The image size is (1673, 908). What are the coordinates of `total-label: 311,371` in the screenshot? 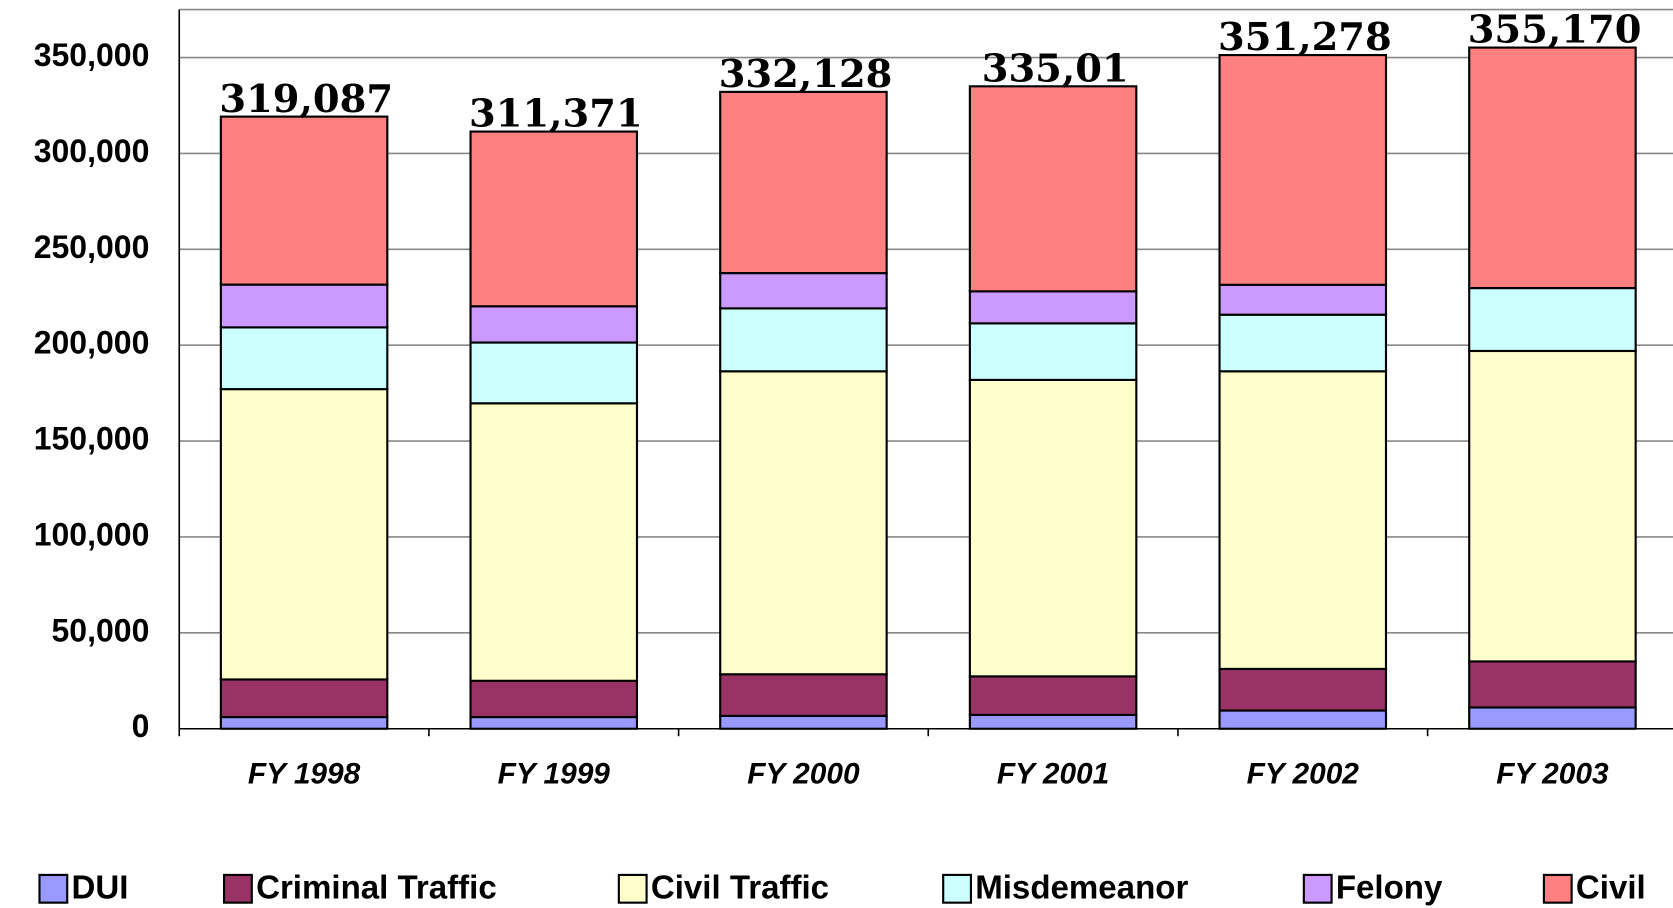 It's located at (556, 114).